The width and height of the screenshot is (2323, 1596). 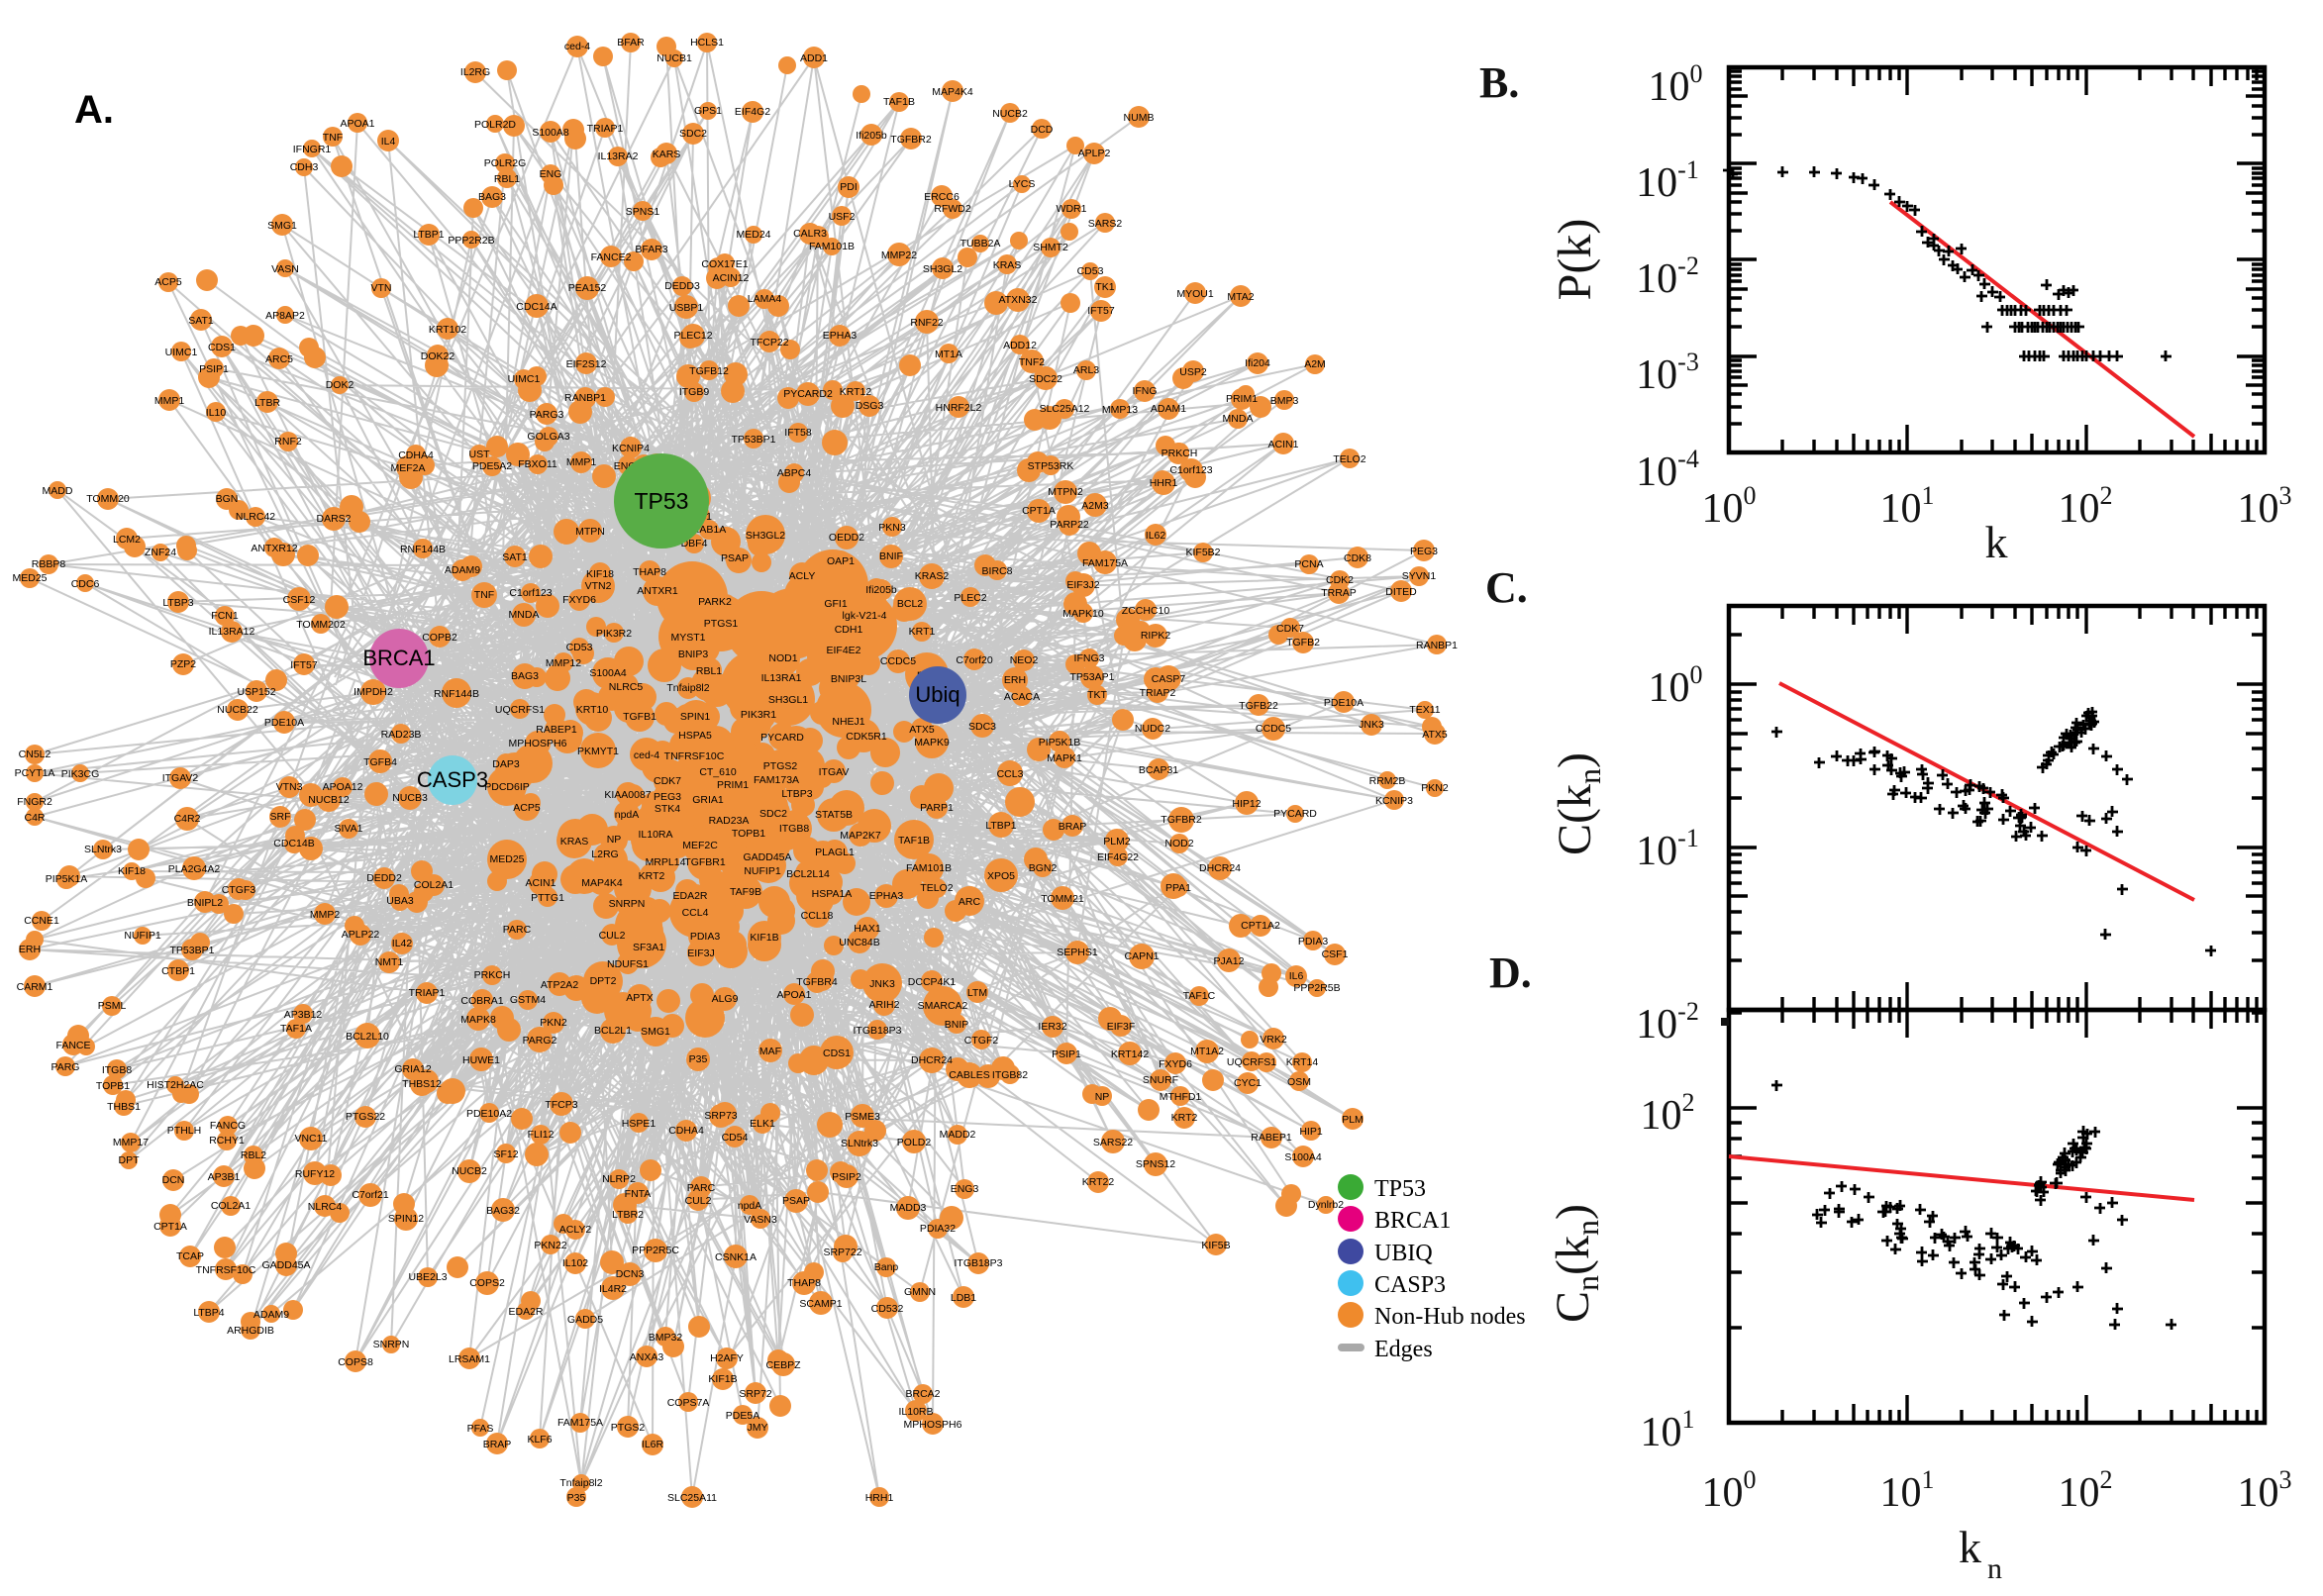 I want to click on svg-text: TGFBR2, so click(x=911, y=140).